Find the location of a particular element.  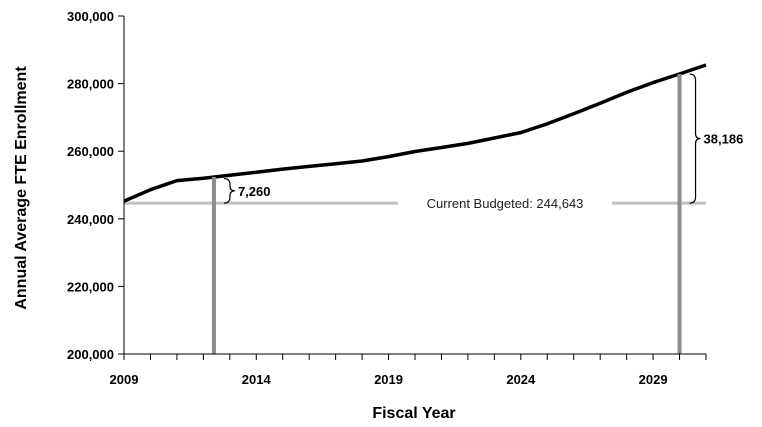

x-tick-label: 2024 is located at coordinates (521, 379).